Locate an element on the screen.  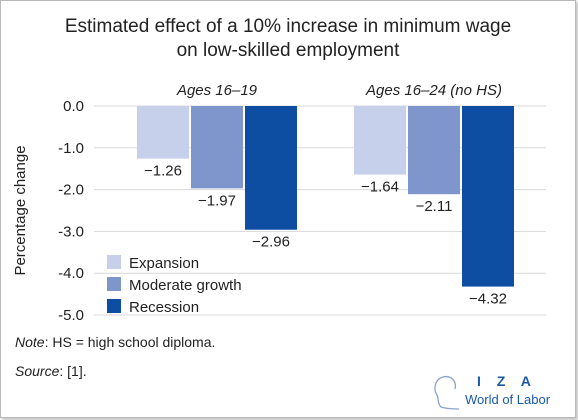
y-tick-label: -4.0 is located at coordinates (71, 273).